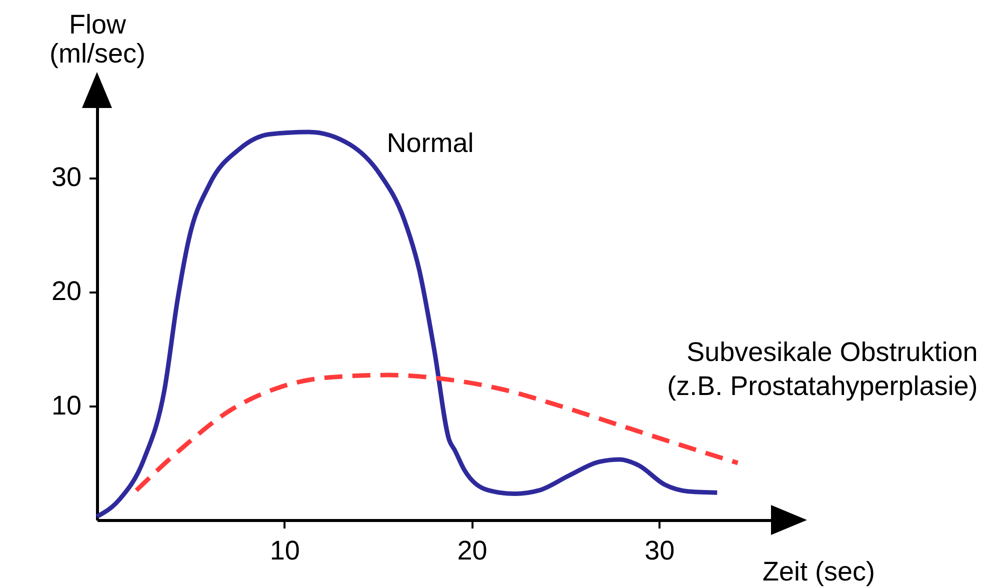  What do you see at coordinates (66, 291) in the screenshot?
I see `y-tick-label: 20` at bounding box center [66, 291].